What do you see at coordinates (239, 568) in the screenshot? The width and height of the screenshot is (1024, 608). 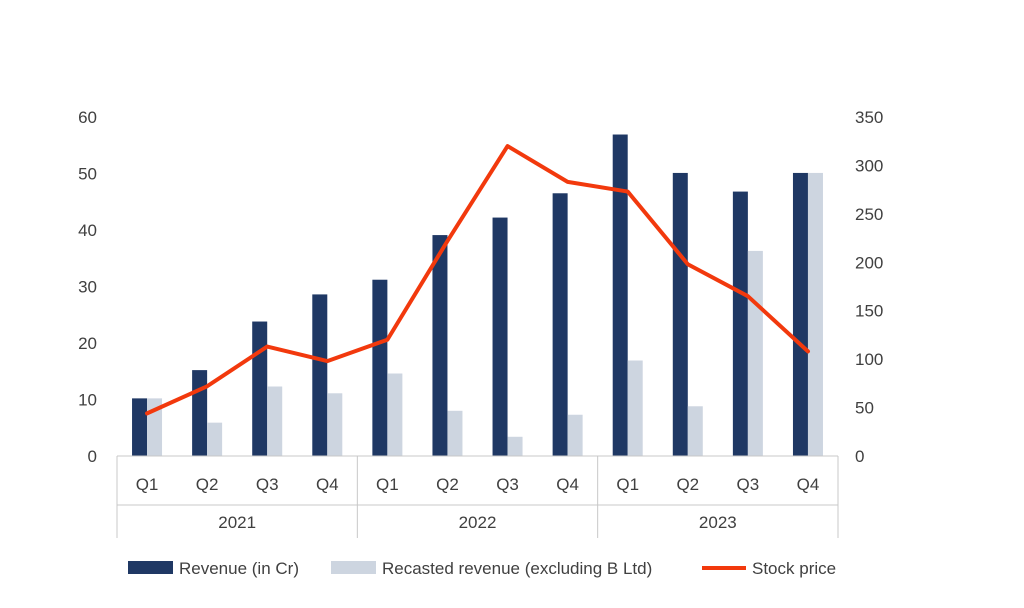 I see `legend-label-revenue: Revenue (in Cr)` at bounding box center [239, 568].